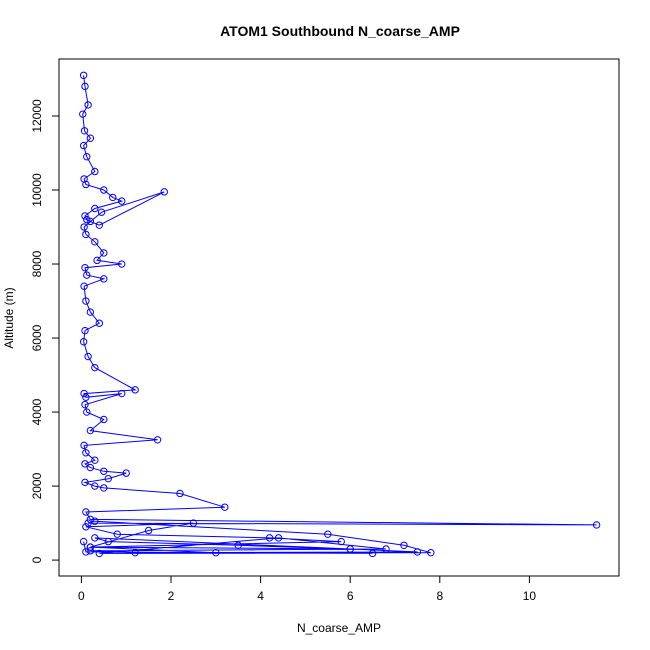 The image size is (650, 650). Describe the element at coordinates (37, 190) in the screenshot. I see `y-tick-label: 10000` at that location.